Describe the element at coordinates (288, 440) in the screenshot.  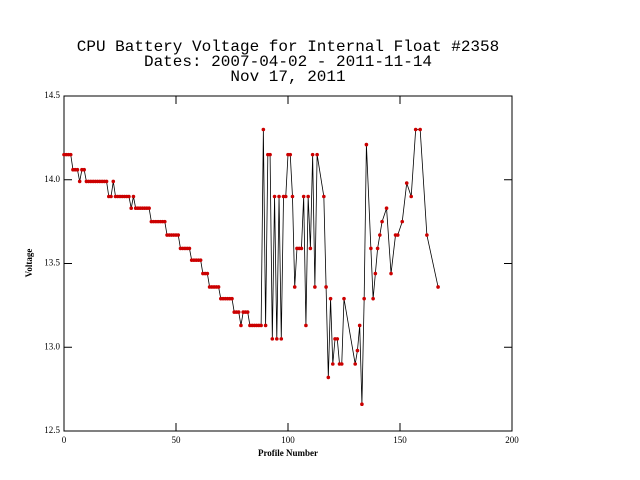
I see `x-tick-label: 100` at that location.